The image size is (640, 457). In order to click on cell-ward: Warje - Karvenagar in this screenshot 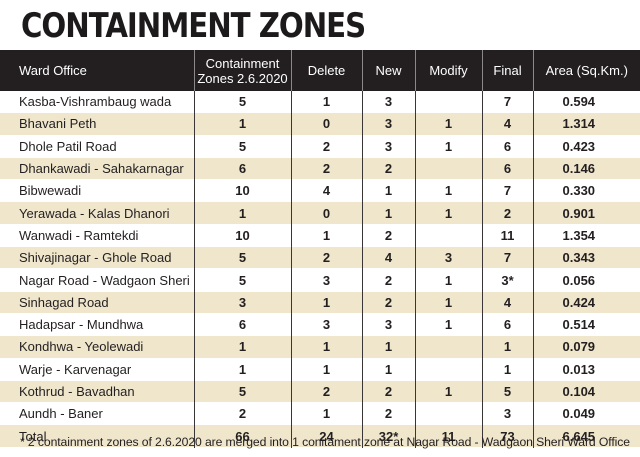, I will do `click(75, 369)`.